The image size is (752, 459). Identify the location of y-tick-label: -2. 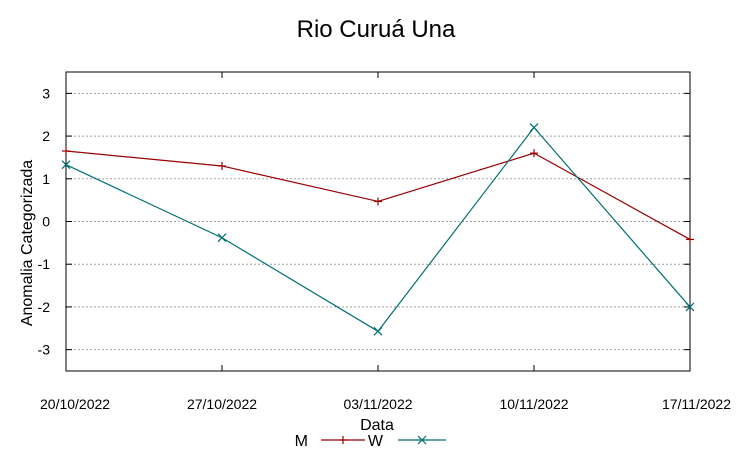
(44, 307).